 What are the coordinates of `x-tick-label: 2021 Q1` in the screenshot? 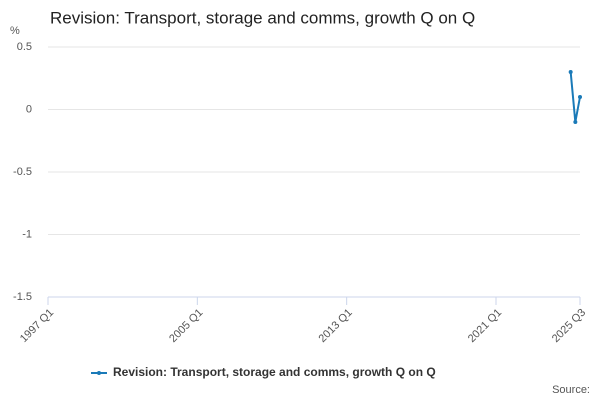 It's located at (485, 326).